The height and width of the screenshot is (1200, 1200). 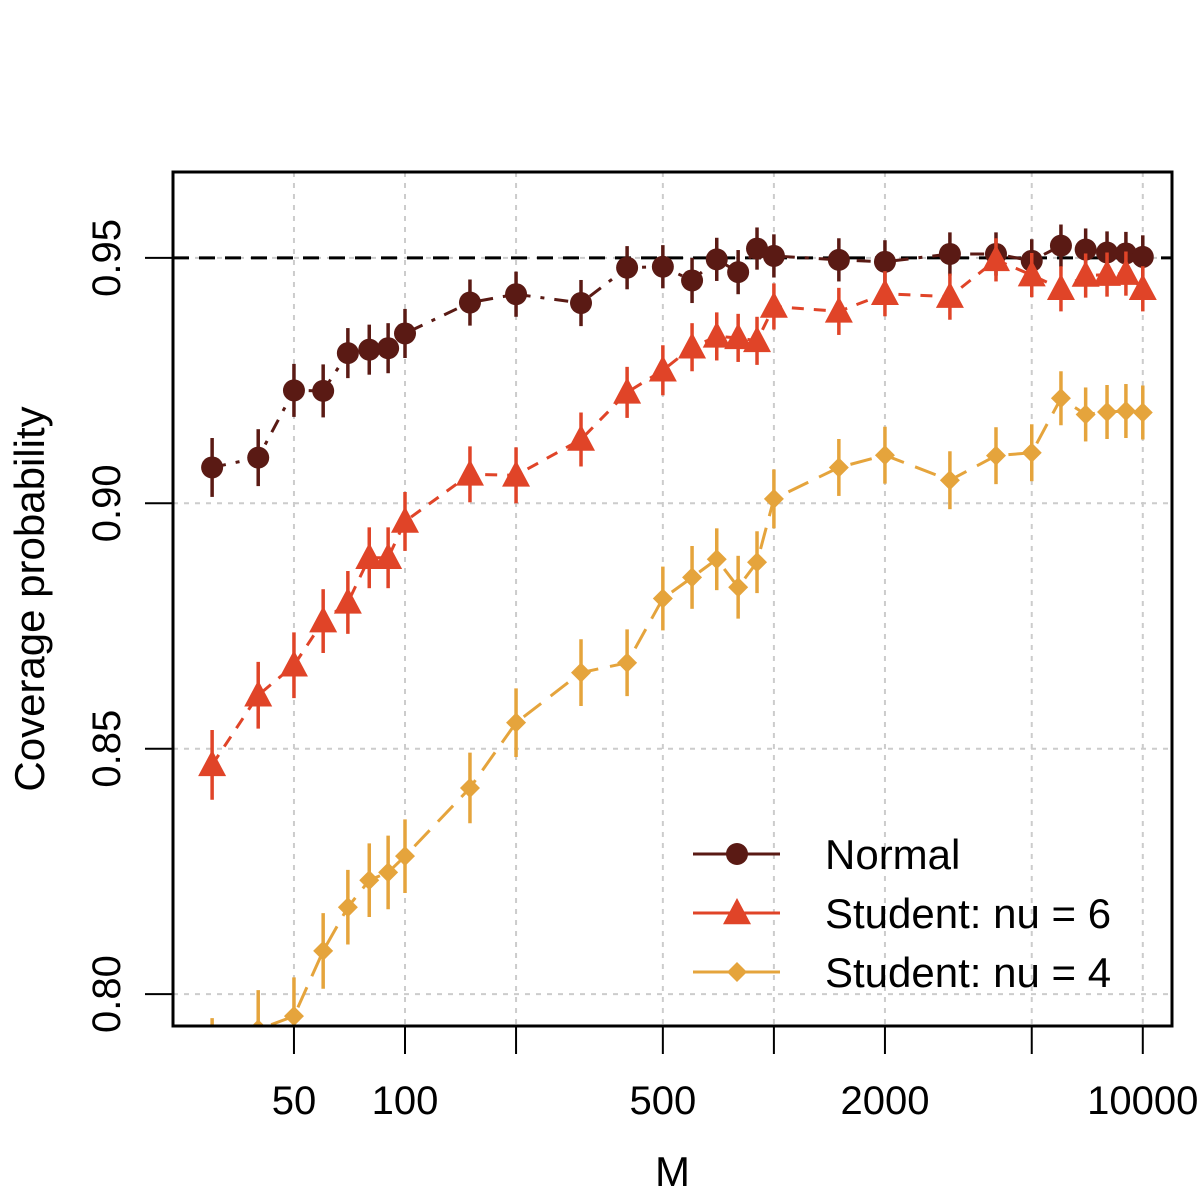 What do you see at coordinates (892, 854) in the screenshot?
I see `legend-label: Normal` at bounding box center [892, 854].